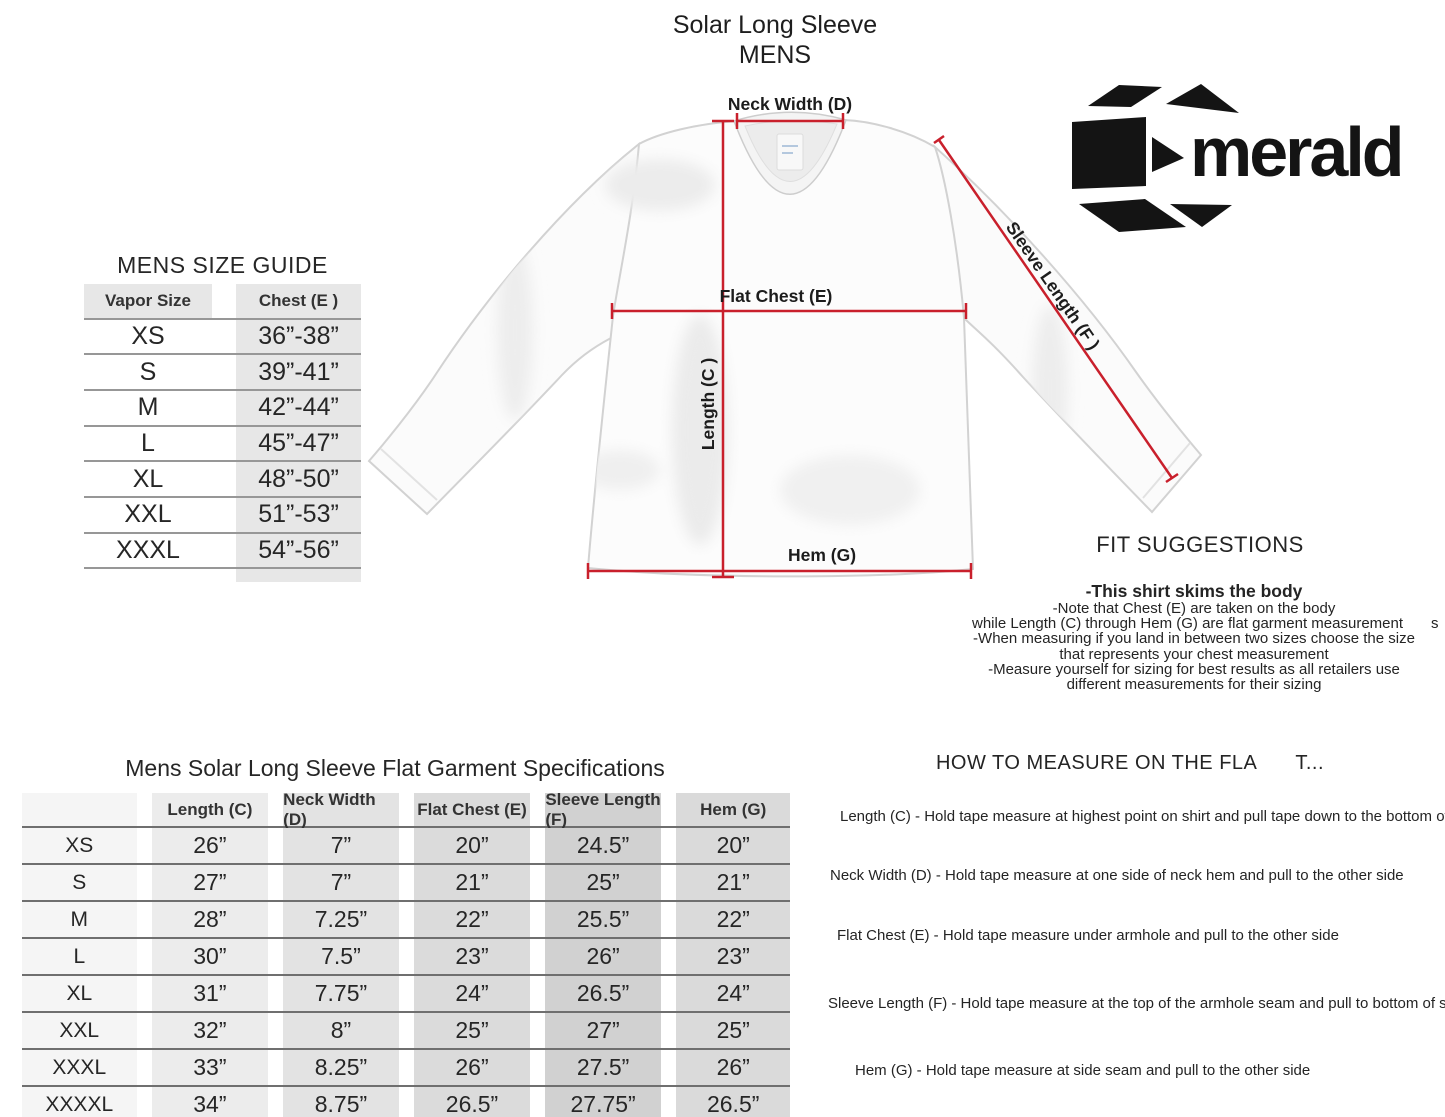 This screenshot has width=1445, height=1117. Describe the element at coordinates (222, 337) in the screenshot. I see `size-guide-row: XS 36”-38”` at that location.